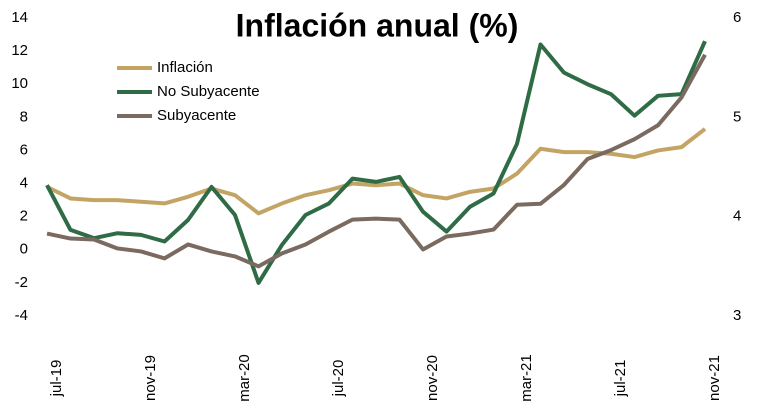  Describe the element at coordinates (150, 378) in the screenshot. I see `x-tick-label: nov-19` at that location.